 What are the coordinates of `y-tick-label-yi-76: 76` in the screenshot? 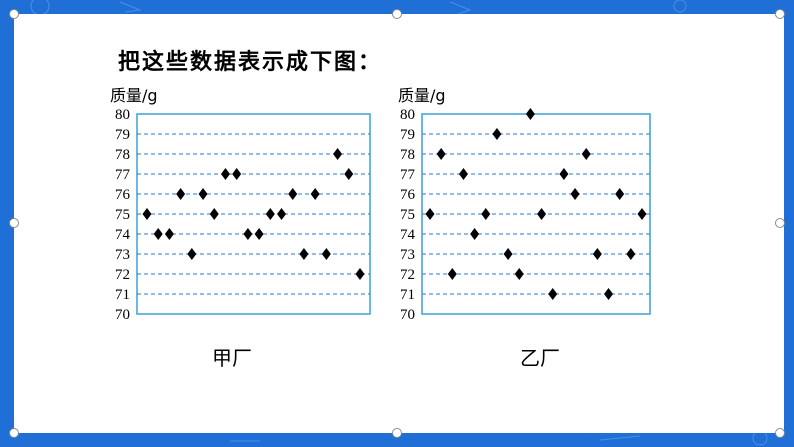 It's located at (408, 195).